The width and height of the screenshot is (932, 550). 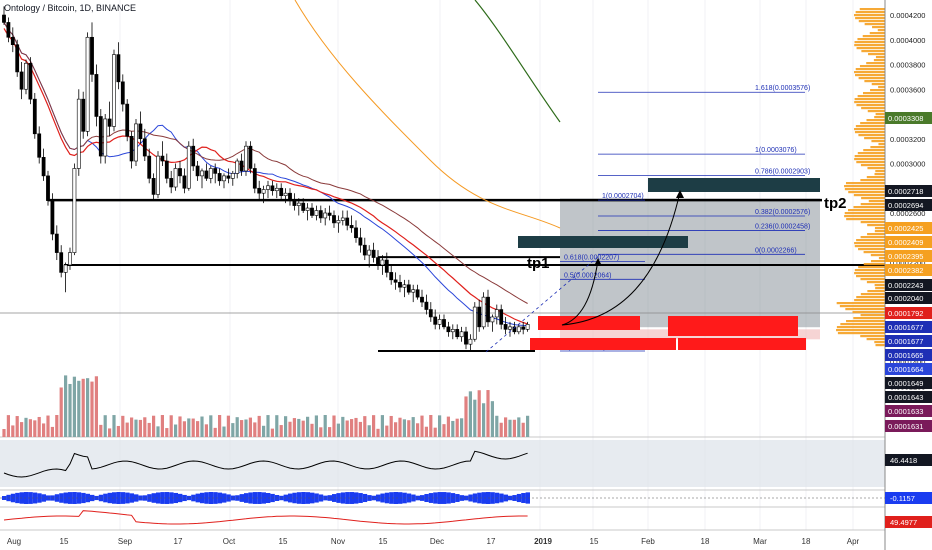 What do you see at coordinates (905, 228) in the screenshot?
I see `price-tag-label: 0.0002425` at bounding box center [905, 228].